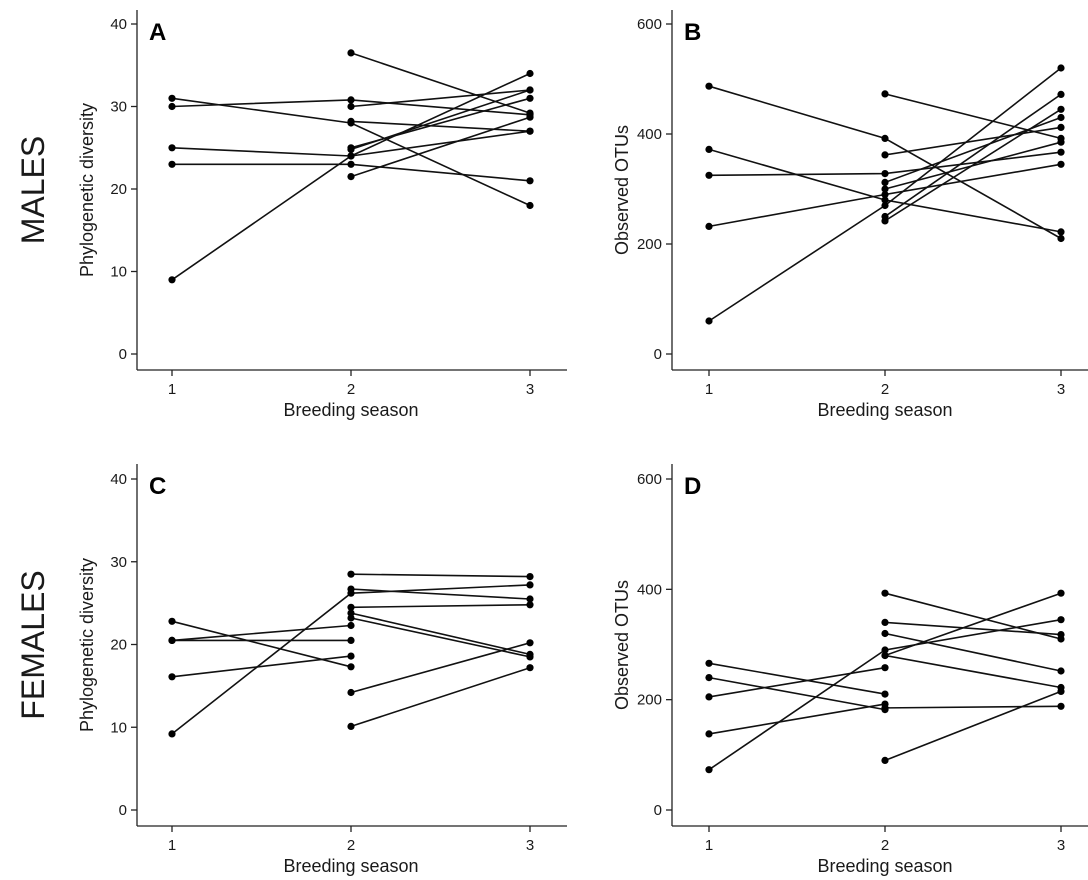  Describe the element at coordinates (622, 190) in the screenshot. I see `y-axis-title: Observed OTUs` at that location.